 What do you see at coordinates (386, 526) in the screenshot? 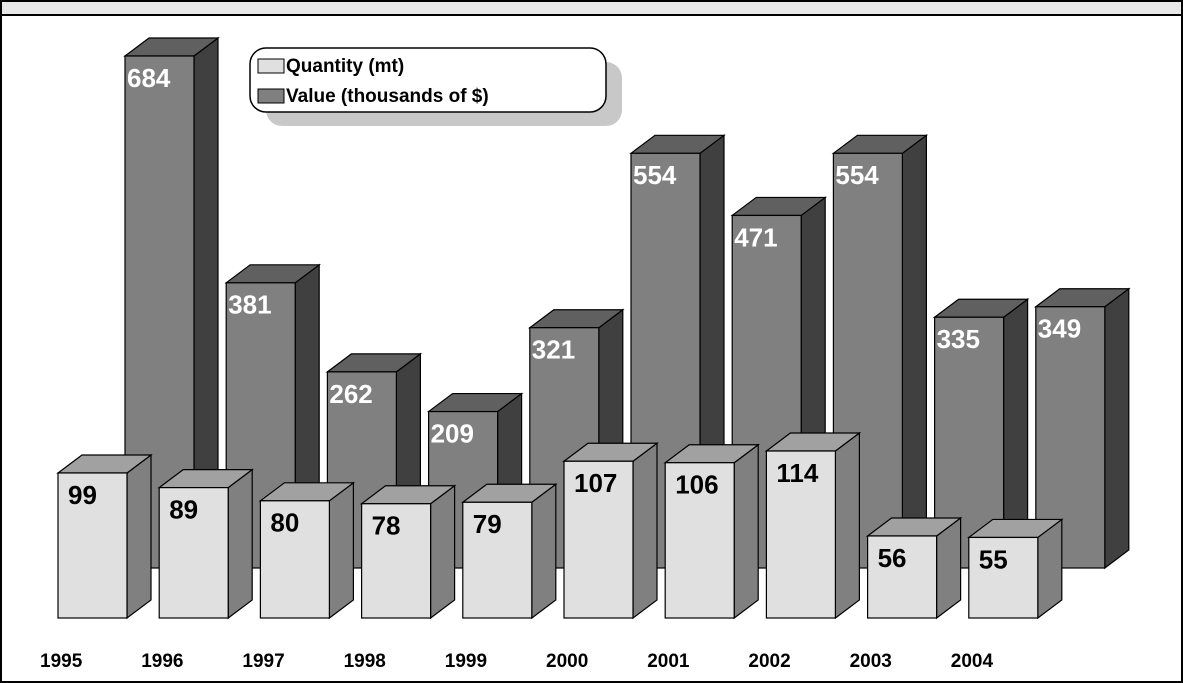
I see `data-label: 78` at bounding box center [386, 526].